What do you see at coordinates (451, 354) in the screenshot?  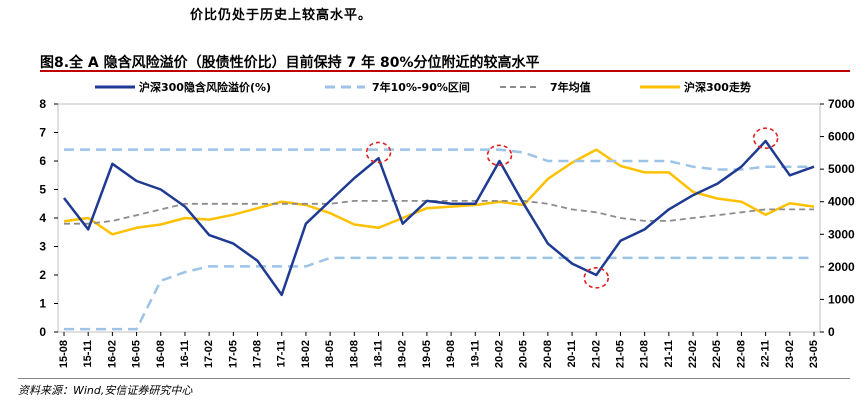 I see `x-tick-label: 19-08` at bounding box center [451, 354].